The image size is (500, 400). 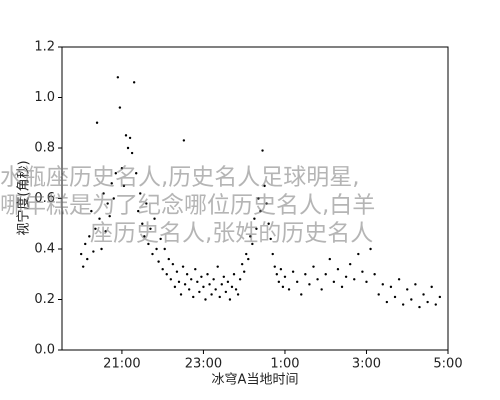 I want to click on watermark: 水瓶座历史名人,历史名人足球明星,, so click(x=180, y=178).